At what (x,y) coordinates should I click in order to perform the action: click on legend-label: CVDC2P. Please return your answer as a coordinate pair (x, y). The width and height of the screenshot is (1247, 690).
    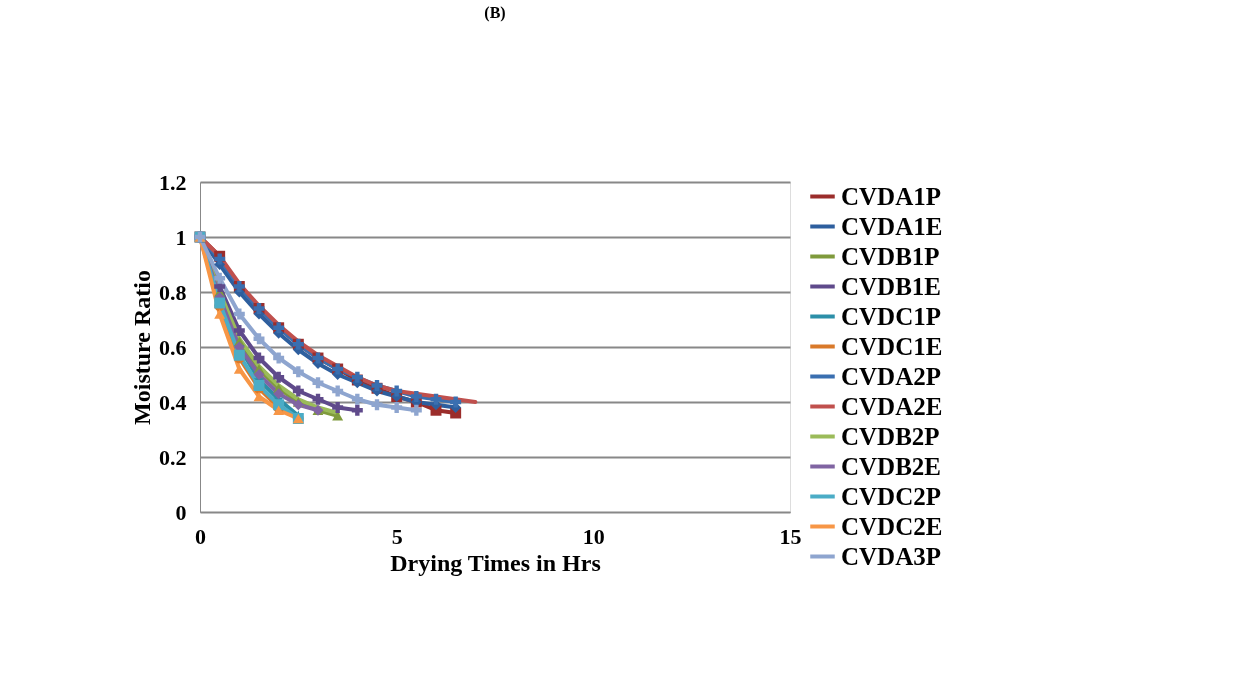
    Looking at the image, I should click on (891, 496).